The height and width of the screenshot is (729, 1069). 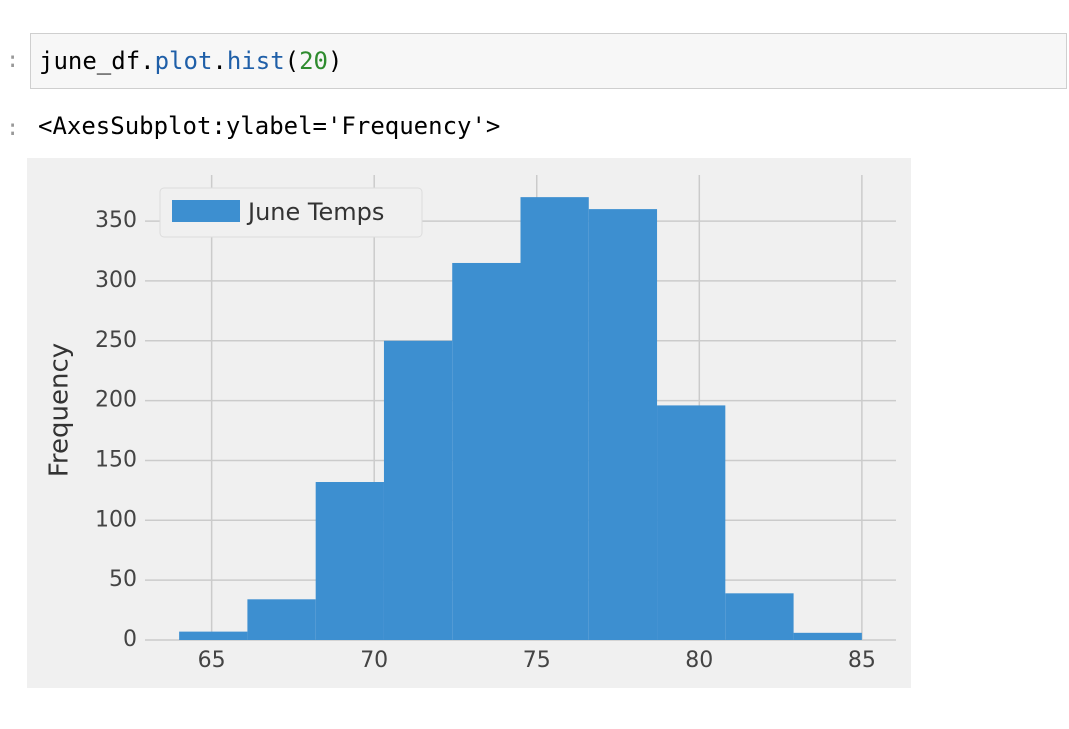 I want to click on x-tick-label: 85, so click(x=862, y=660).